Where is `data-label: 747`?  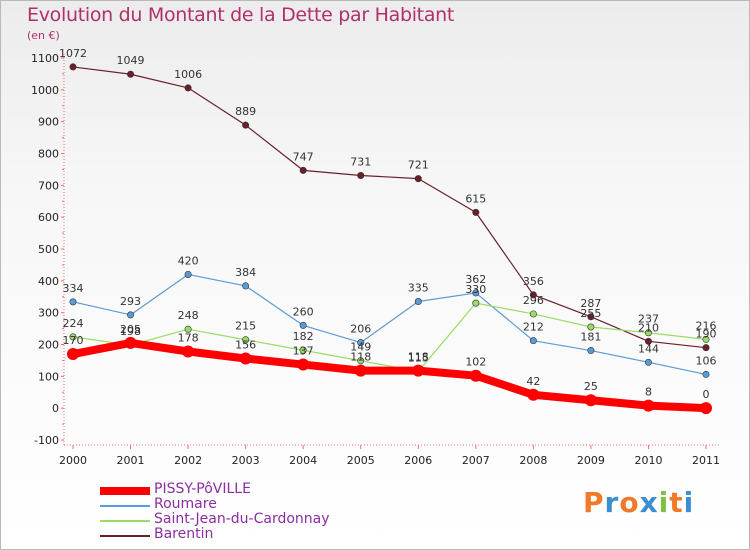
data-label: 747 is located at coordinates (303, 156).